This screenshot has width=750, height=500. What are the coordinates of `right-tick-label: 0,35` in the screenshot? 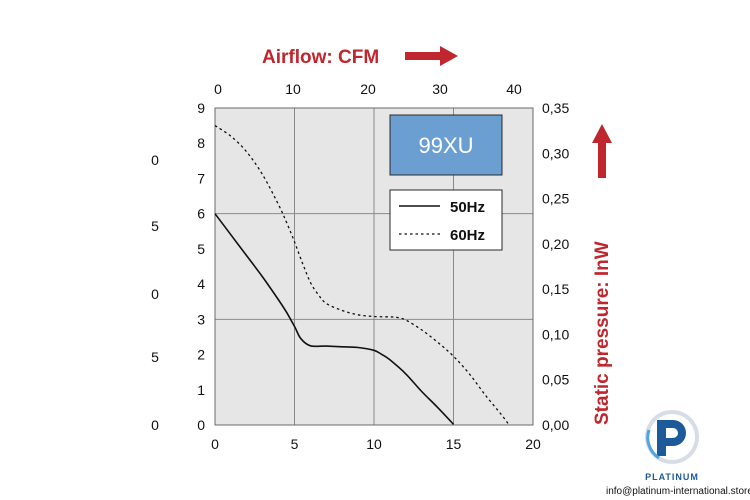 It's located at (555, 108).